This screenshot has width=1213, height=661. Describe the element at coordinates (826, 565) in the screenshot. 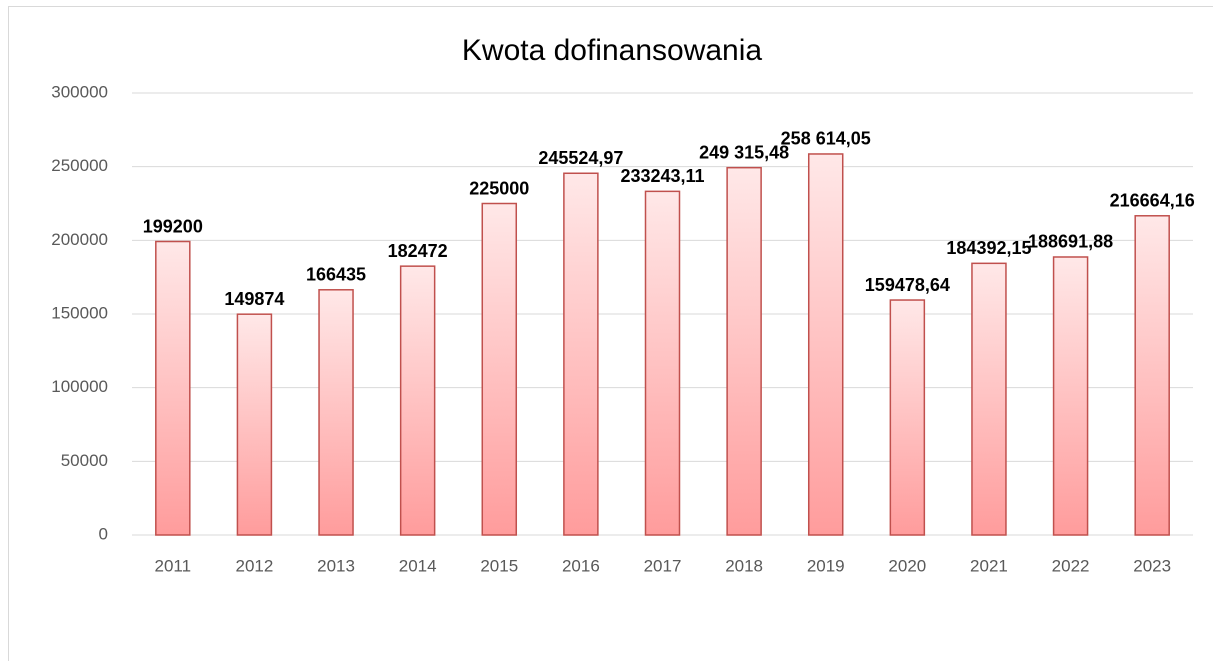

I see `x-tick-label: 2019` at that location.